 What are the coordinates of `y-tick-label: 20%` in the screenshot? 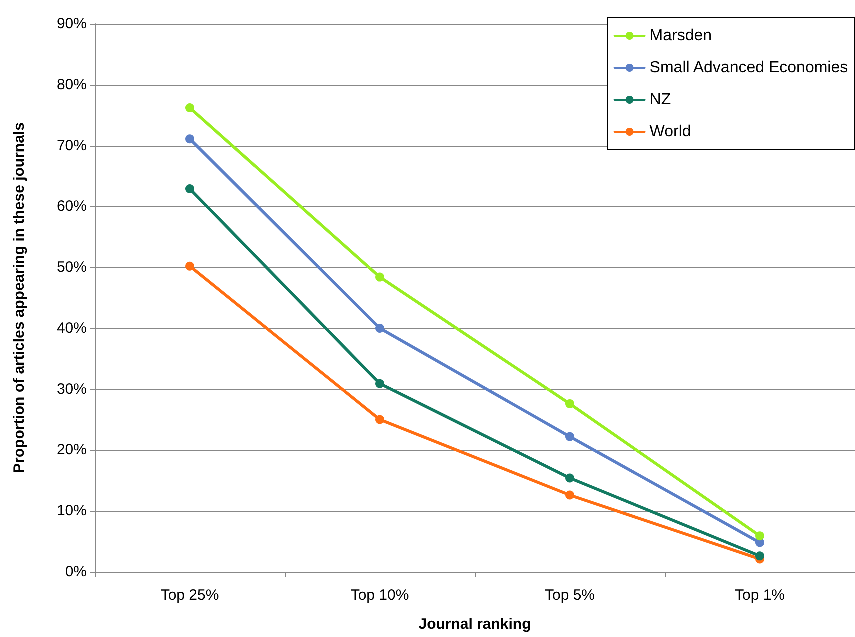 It's located at (71, 450).